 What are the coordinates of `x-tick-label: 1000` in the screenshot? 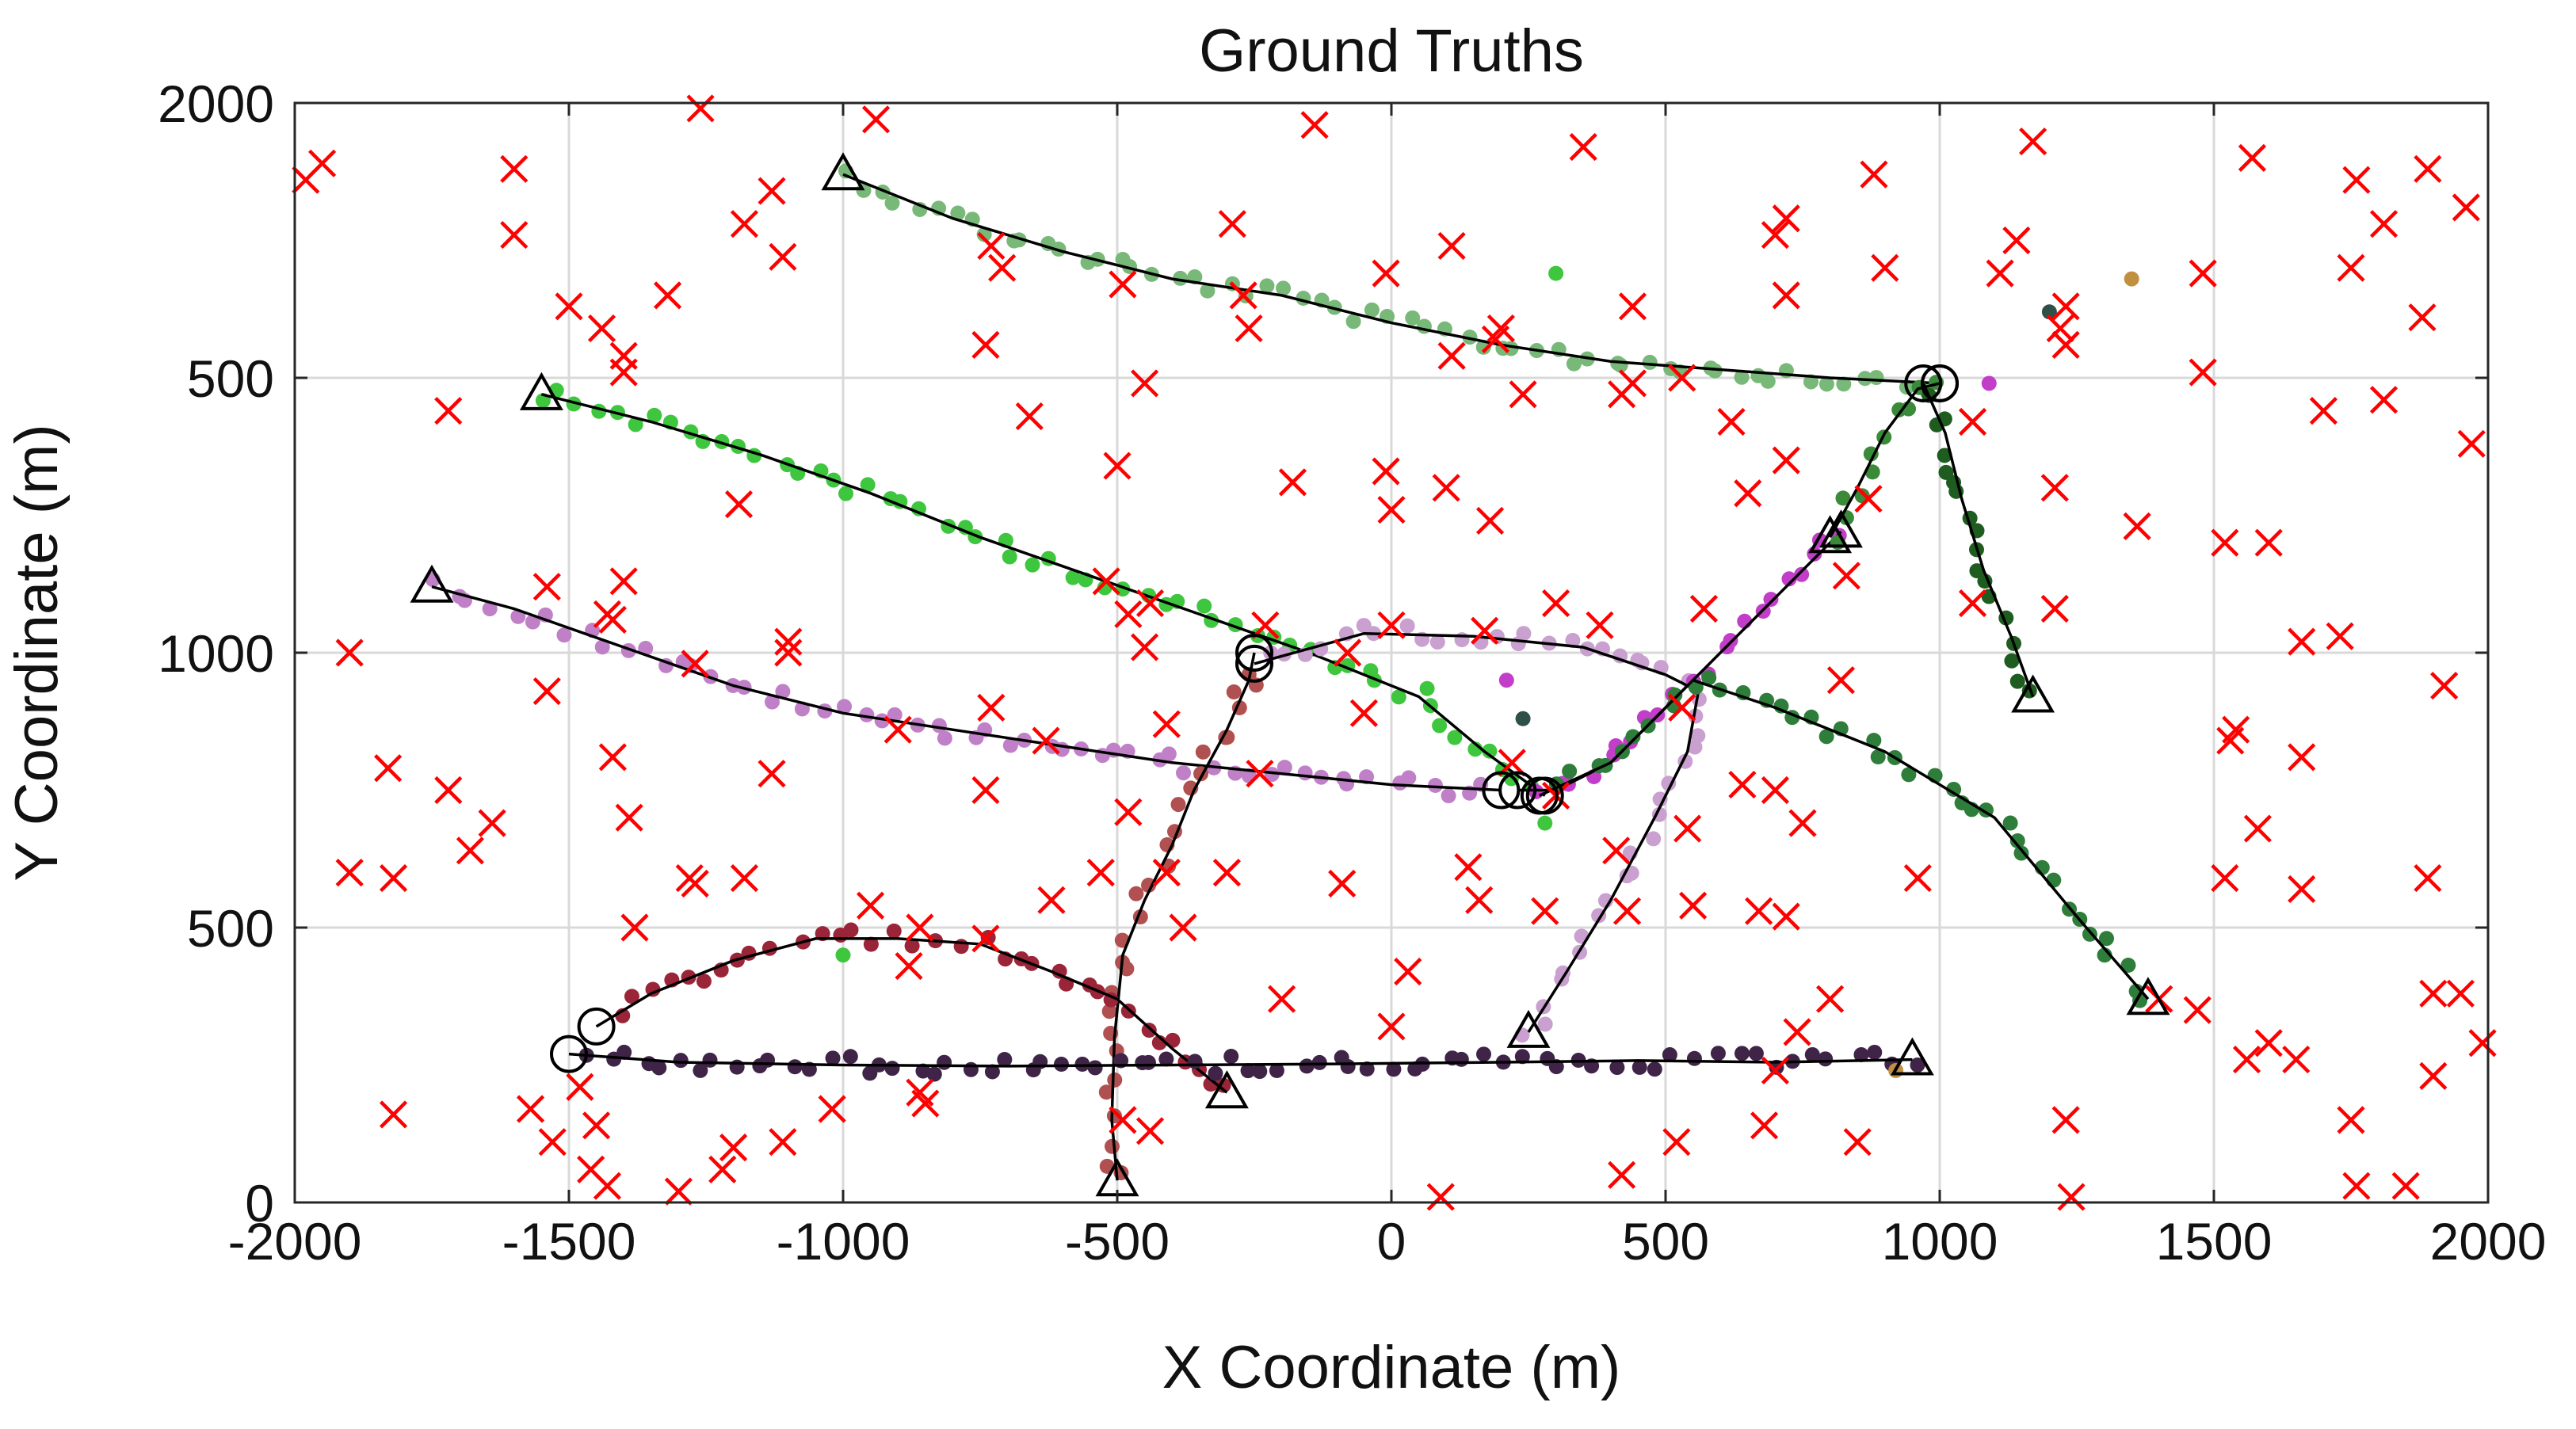 It's located at (1940, 1241).